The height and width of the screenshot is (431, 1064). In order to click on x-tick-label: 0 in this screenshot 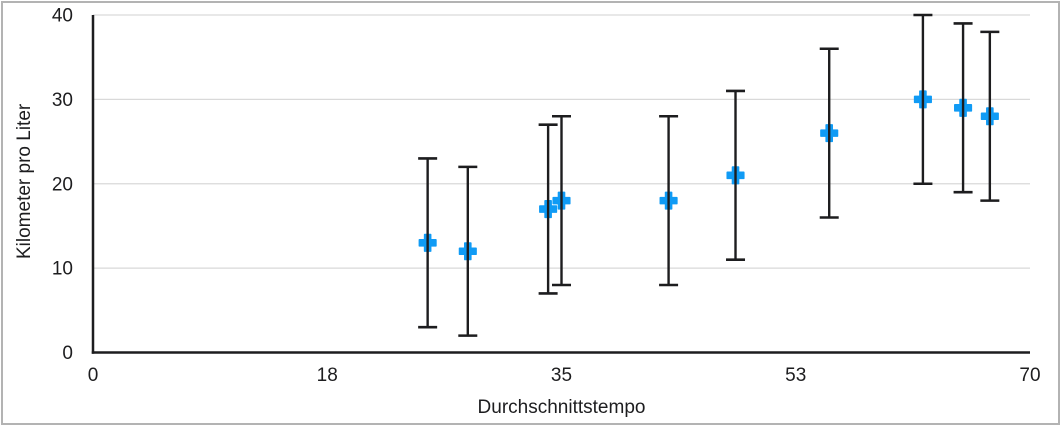, I will do `click(93, 375)`.